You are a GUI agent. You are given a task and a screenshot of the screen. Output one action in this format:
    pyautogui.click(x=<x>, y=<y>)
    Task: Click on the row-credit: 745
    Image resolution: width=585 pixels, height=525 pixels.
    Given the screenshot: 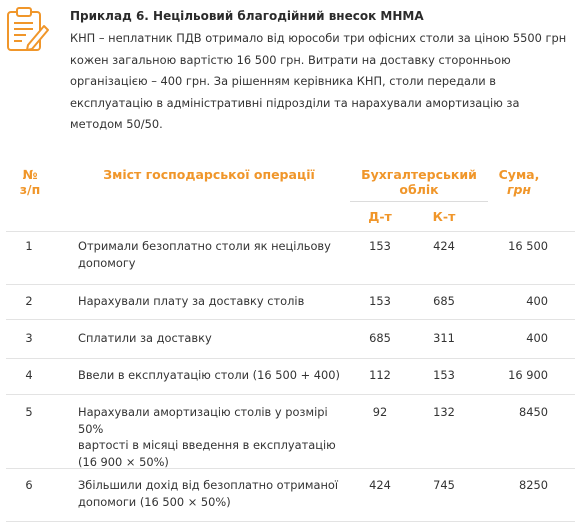 What is the action you would take?
    pyautogui.click(x=444, y=485)
    